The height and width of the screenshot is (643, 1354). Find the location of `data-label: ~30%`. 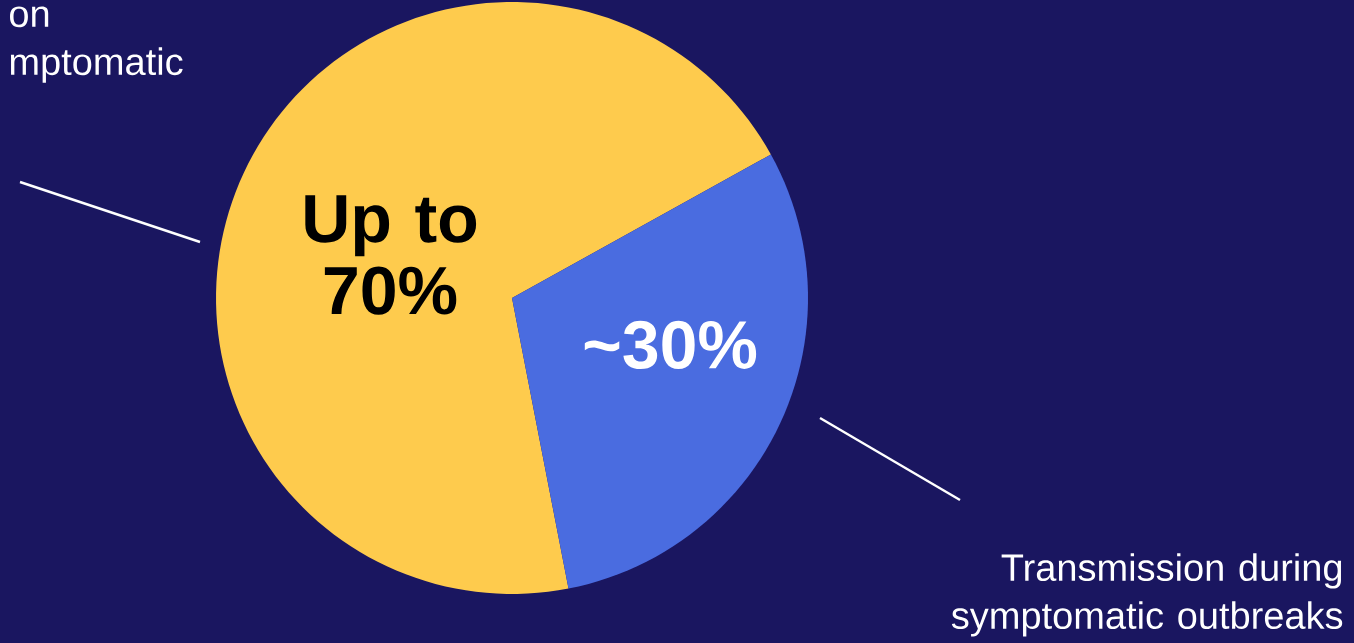

data-label: ~30% is located at coordinates (670, 345).